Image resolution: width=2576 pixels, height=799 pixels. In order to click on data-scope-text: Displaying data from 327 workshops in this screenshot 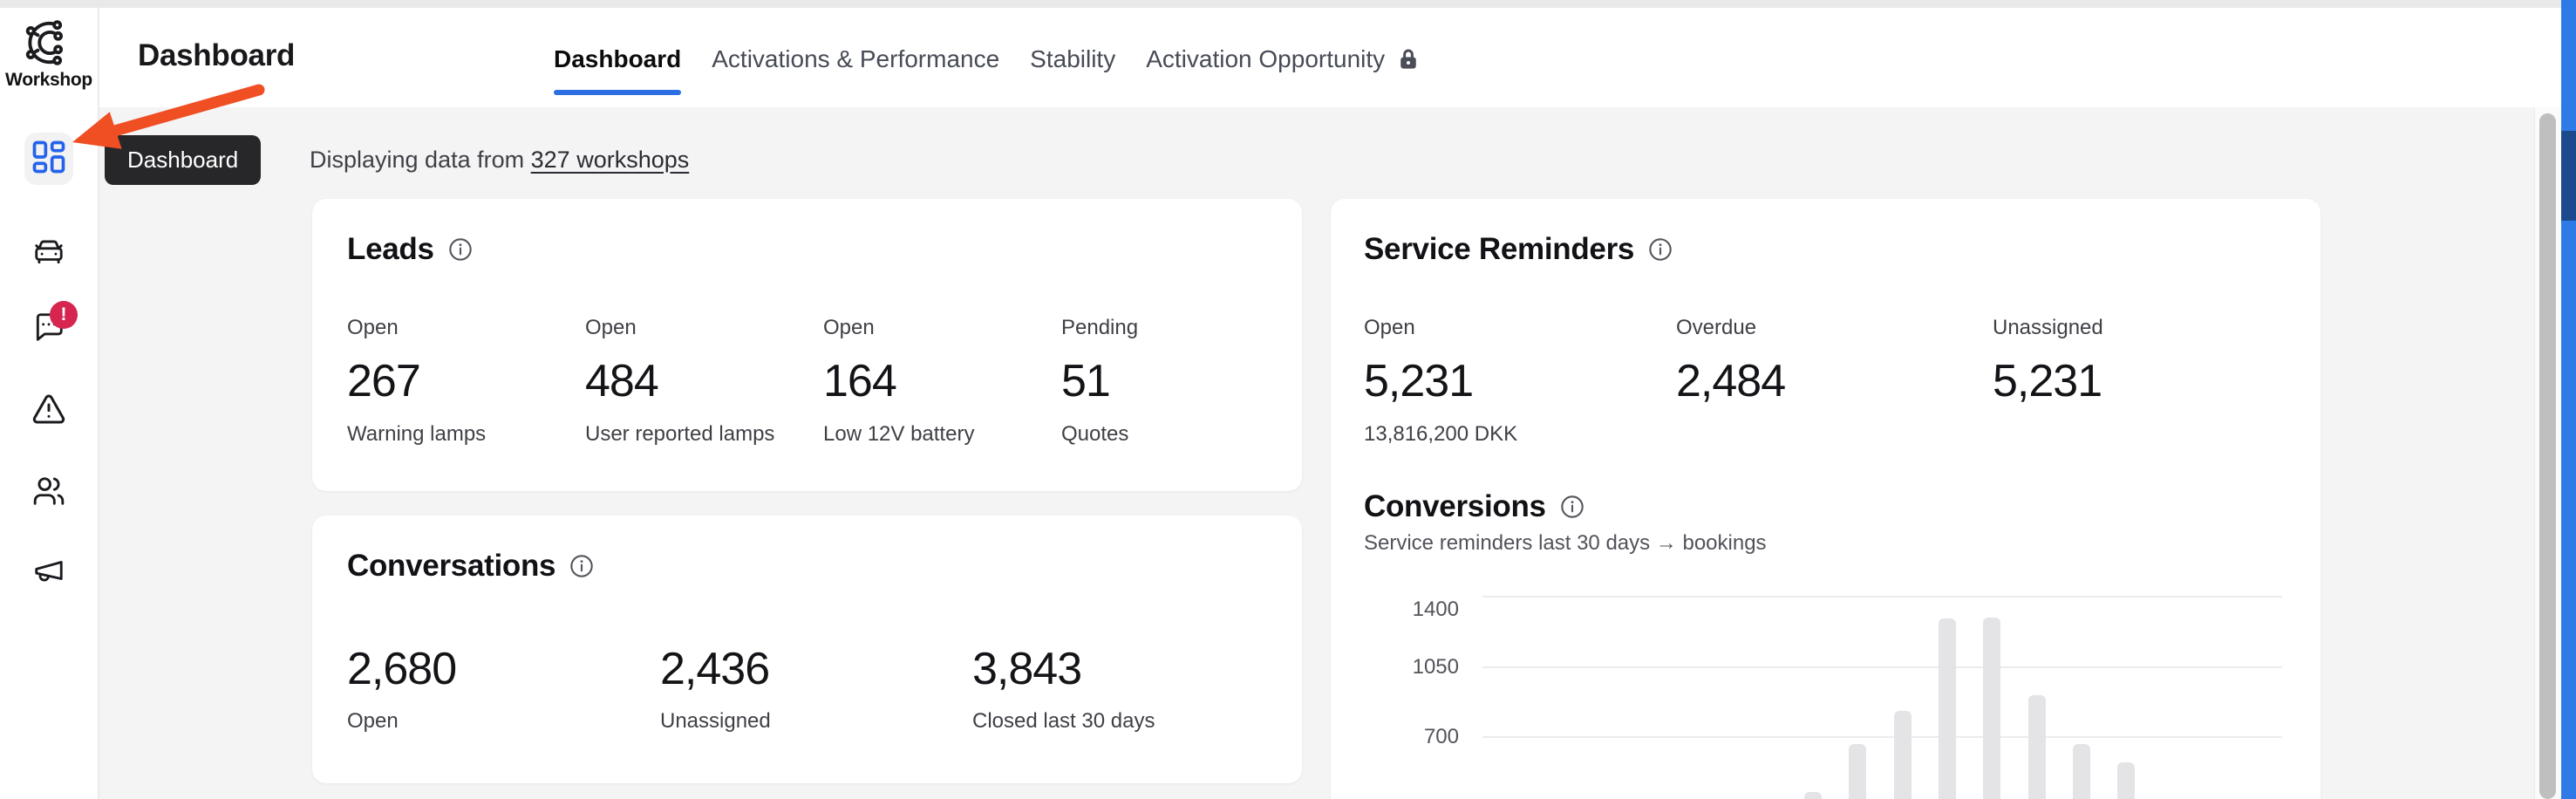, I will do `click(500, 160)`.